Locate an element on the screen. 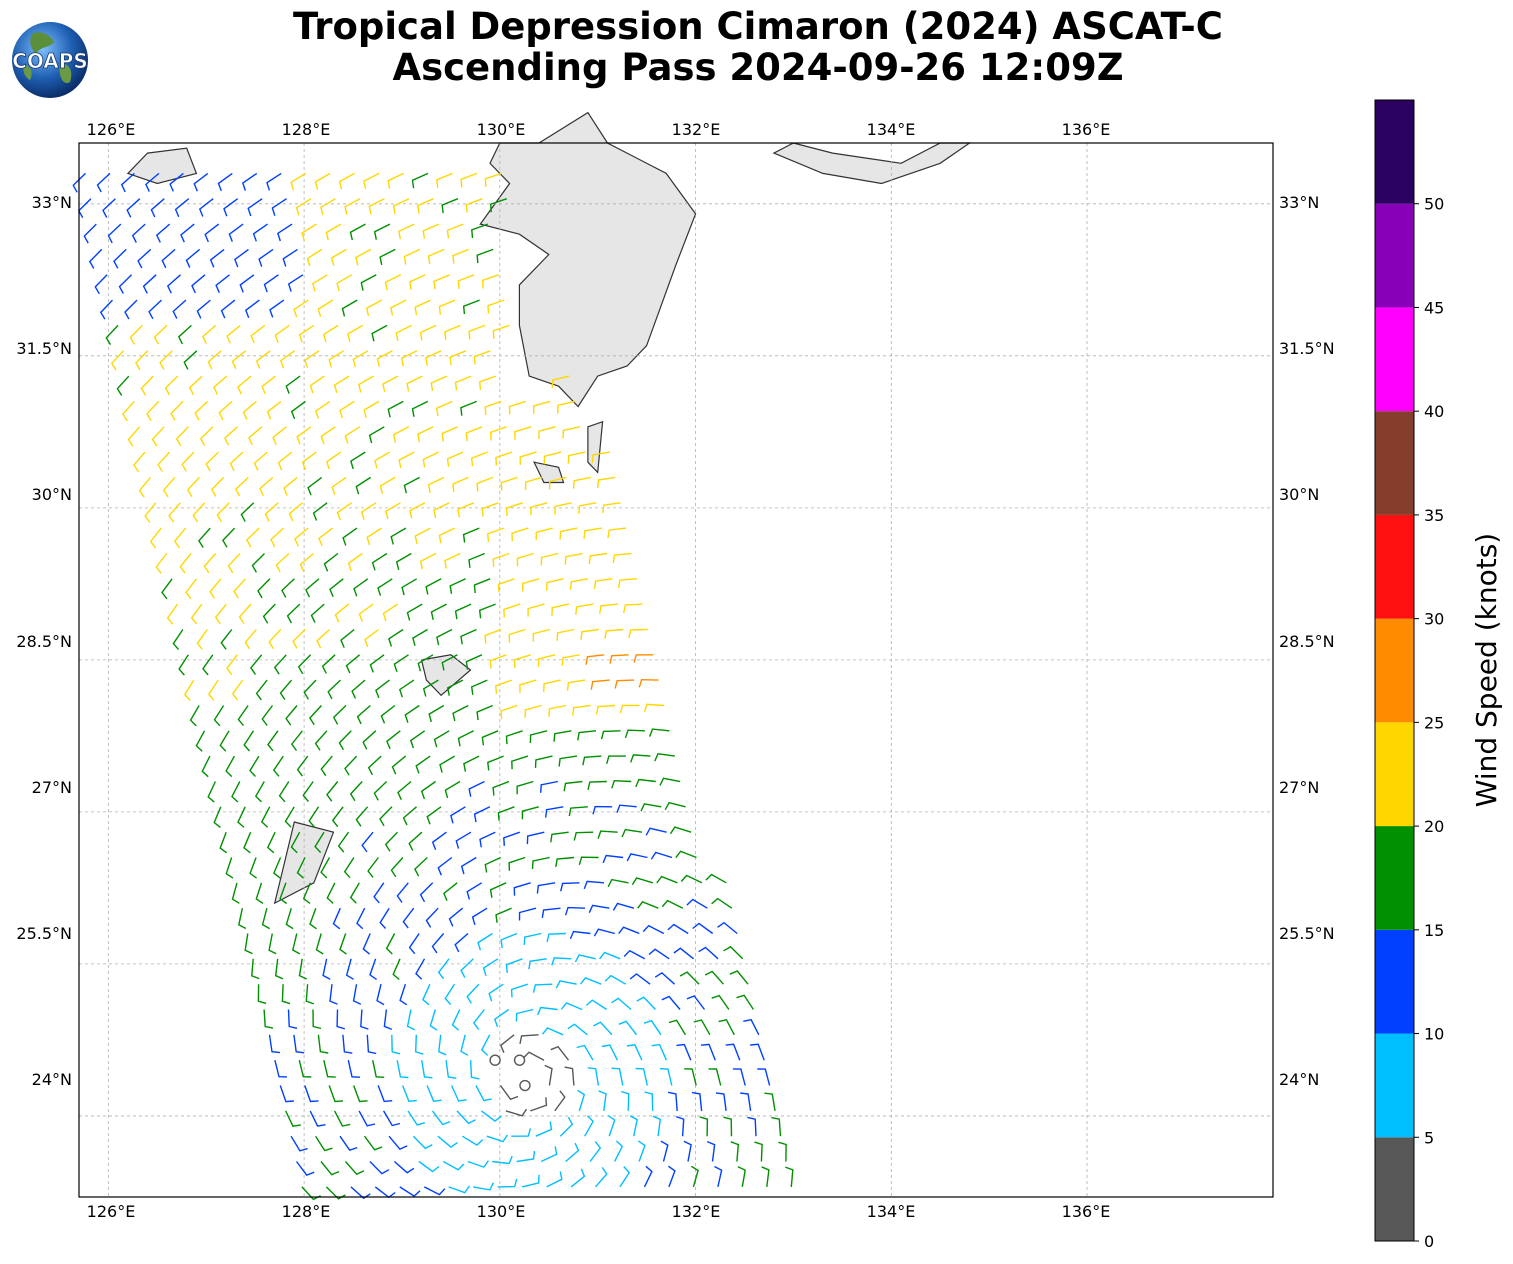 This screenshot has height=1264, width=1513. lon-label-bottom: 128°E is located at coordinates (306, 1211).